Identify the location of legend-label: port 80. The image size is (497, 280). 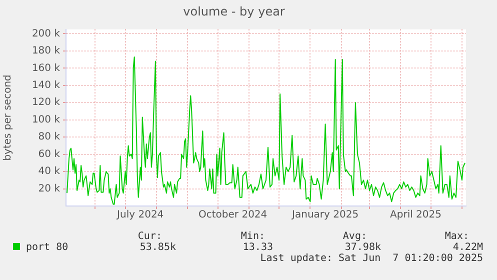
(46, 247).